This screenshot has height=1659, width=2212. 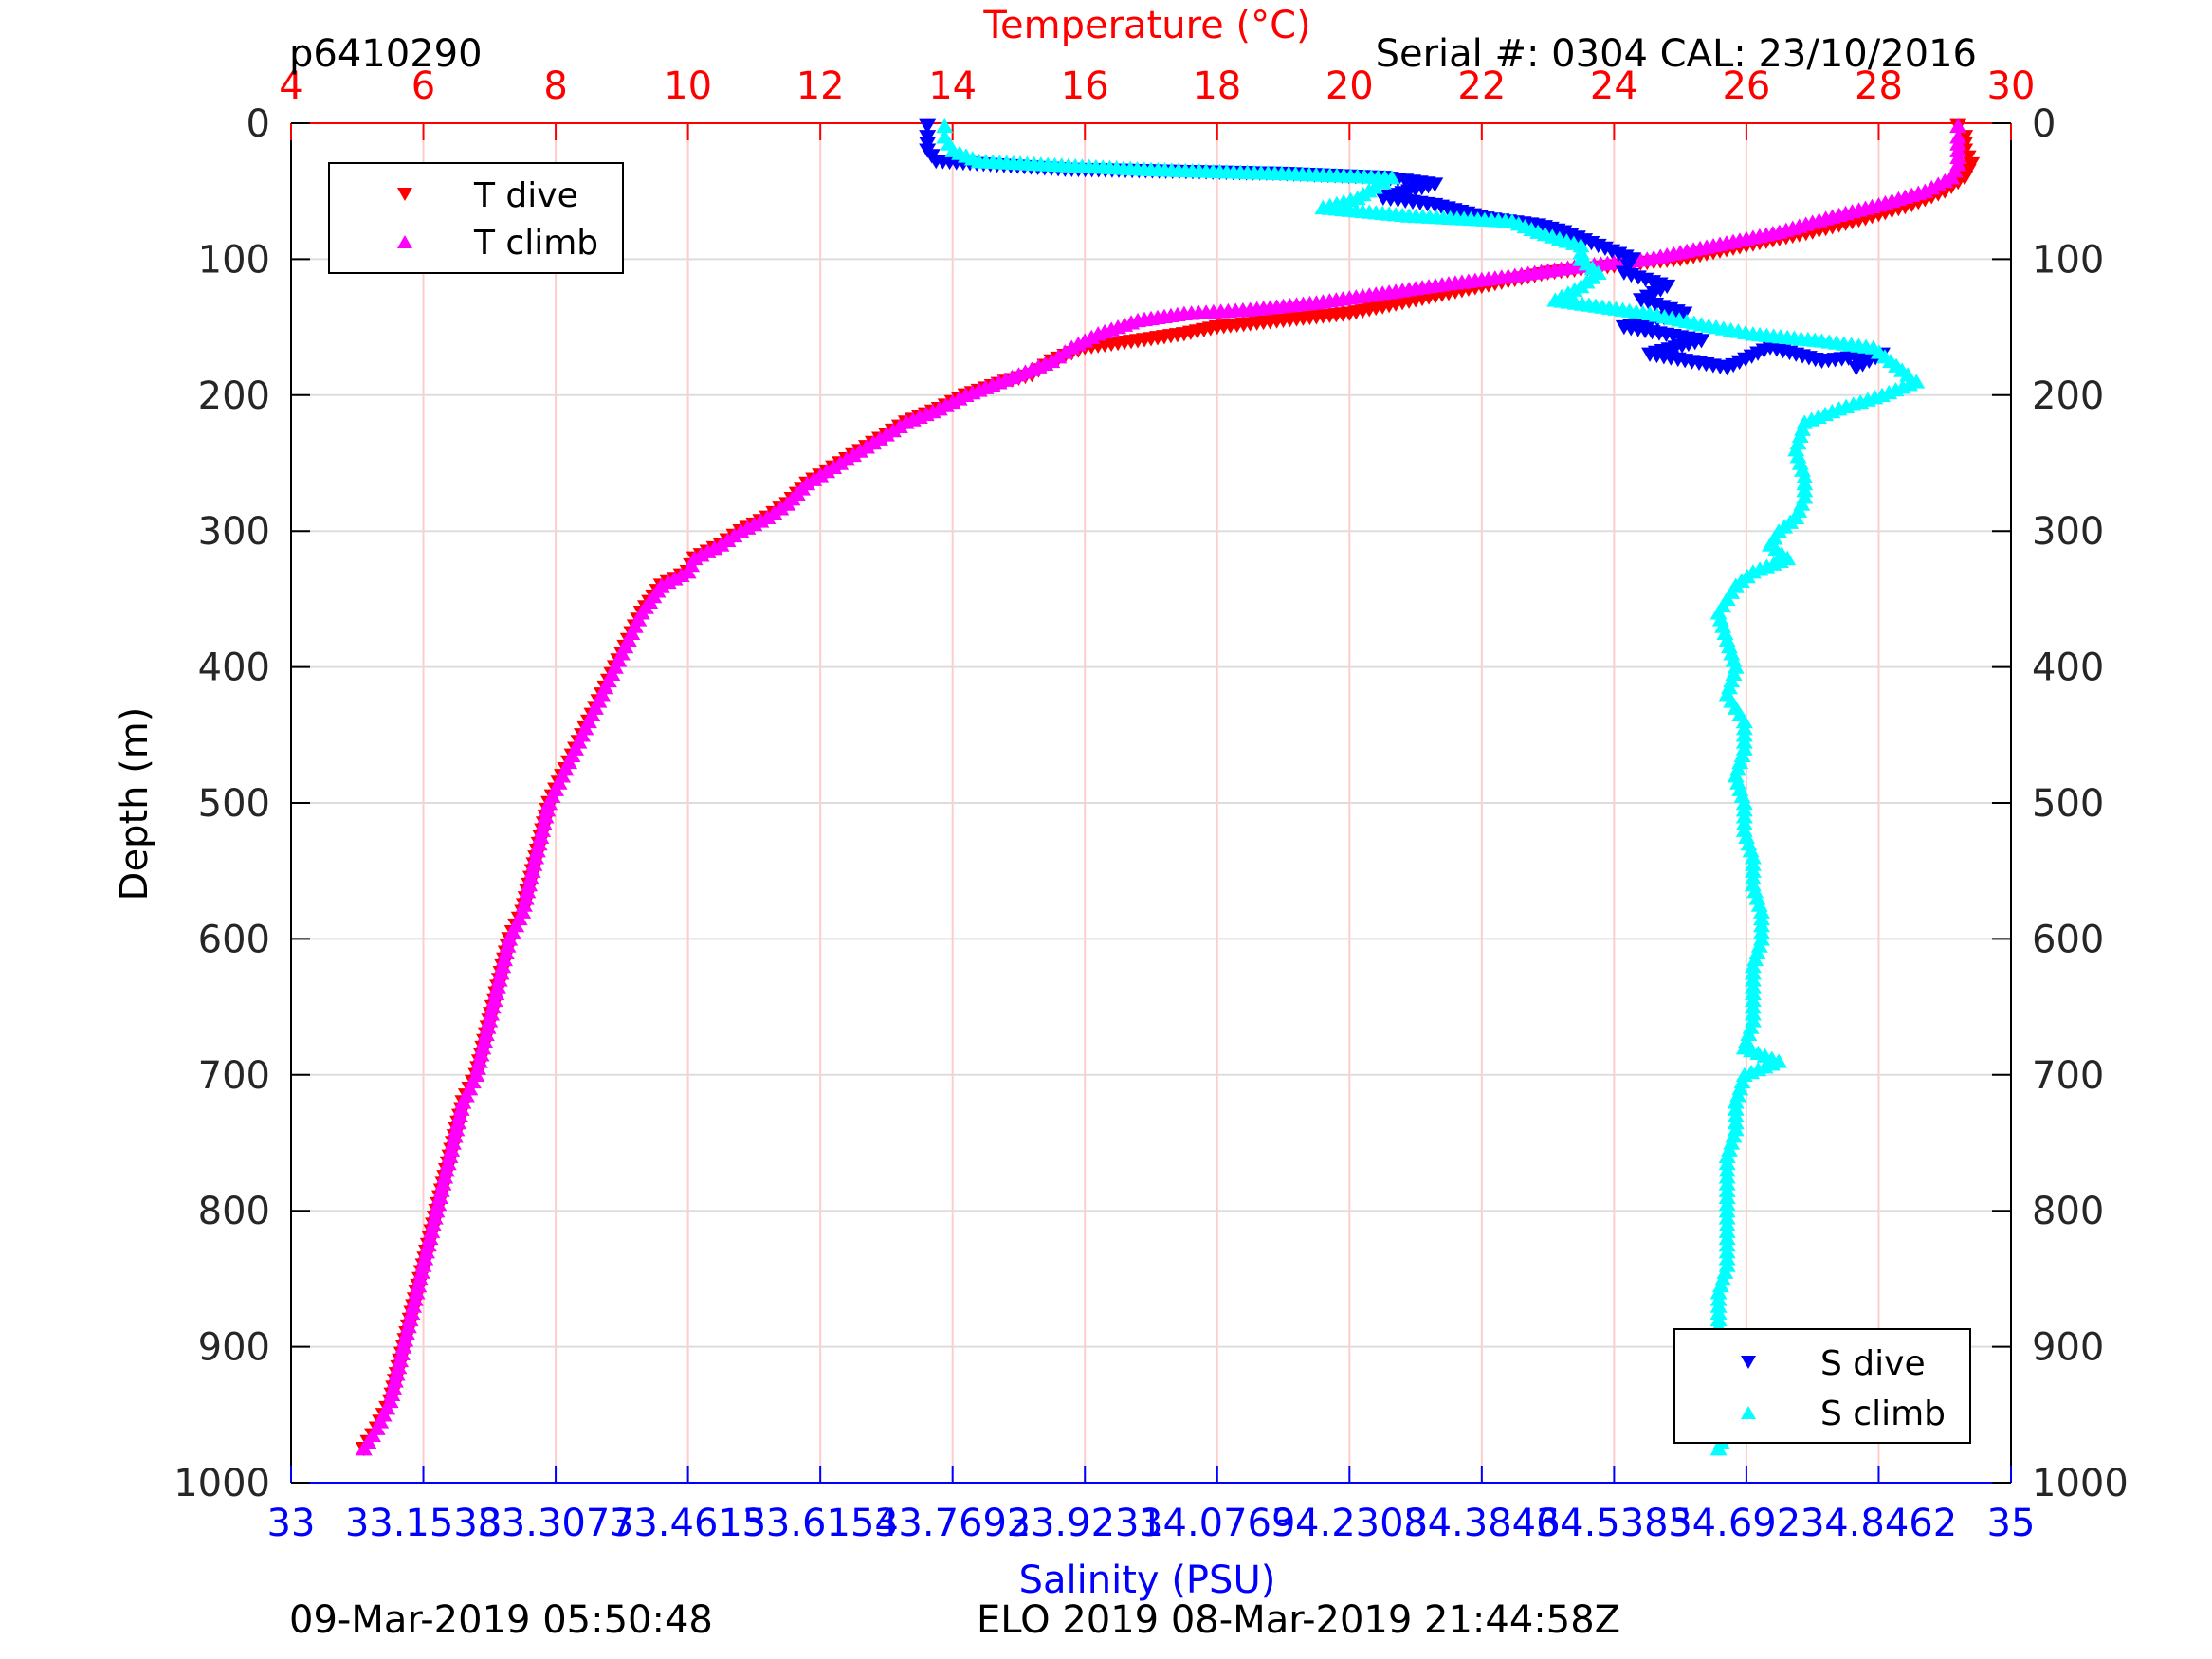 What do you see at coordinates (1873, 1363) in the screenshot?
I see `legend-s-dive-label: S dive` at bounding box center [1873, 1363].